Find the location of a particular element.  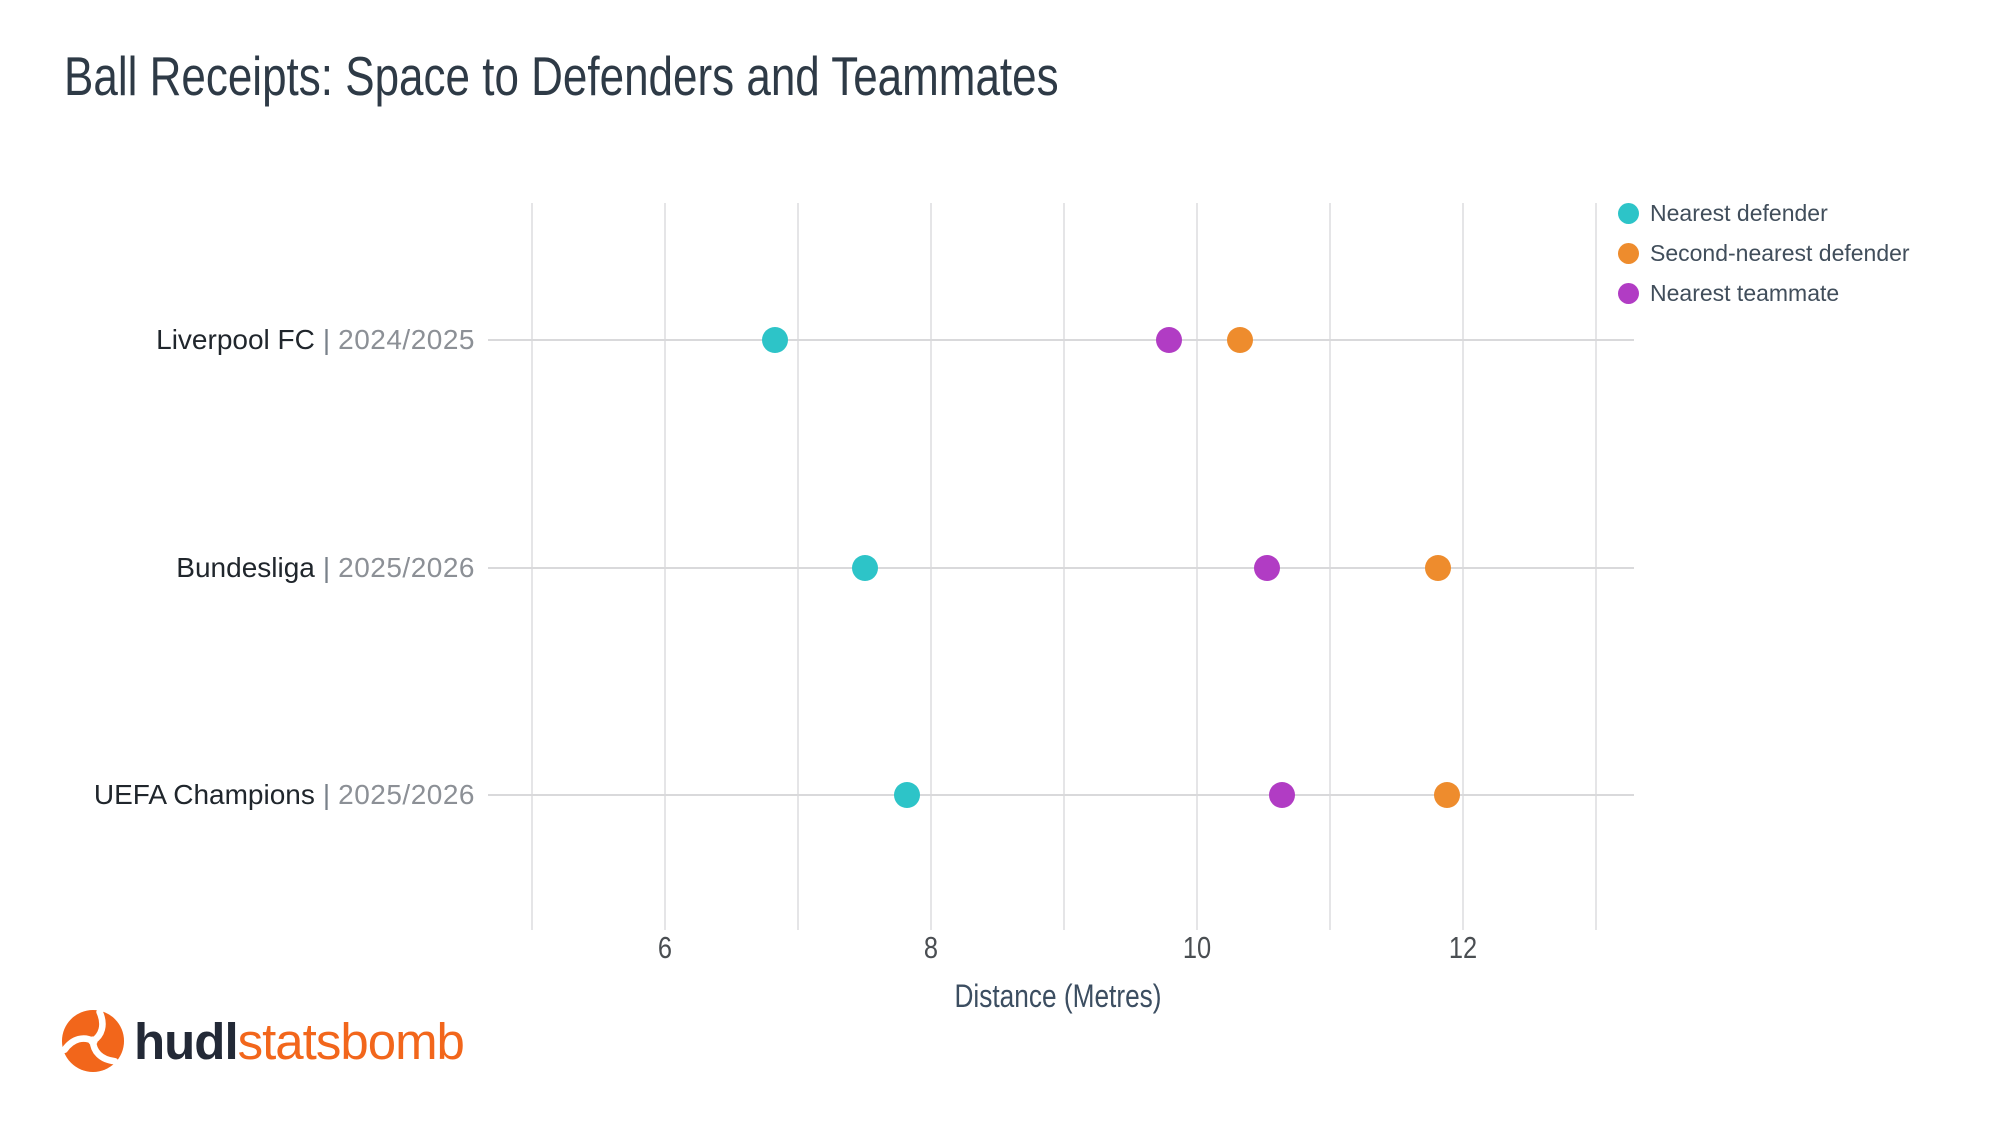

x-tick-label: 12 is located at coordinates (1463, 947).